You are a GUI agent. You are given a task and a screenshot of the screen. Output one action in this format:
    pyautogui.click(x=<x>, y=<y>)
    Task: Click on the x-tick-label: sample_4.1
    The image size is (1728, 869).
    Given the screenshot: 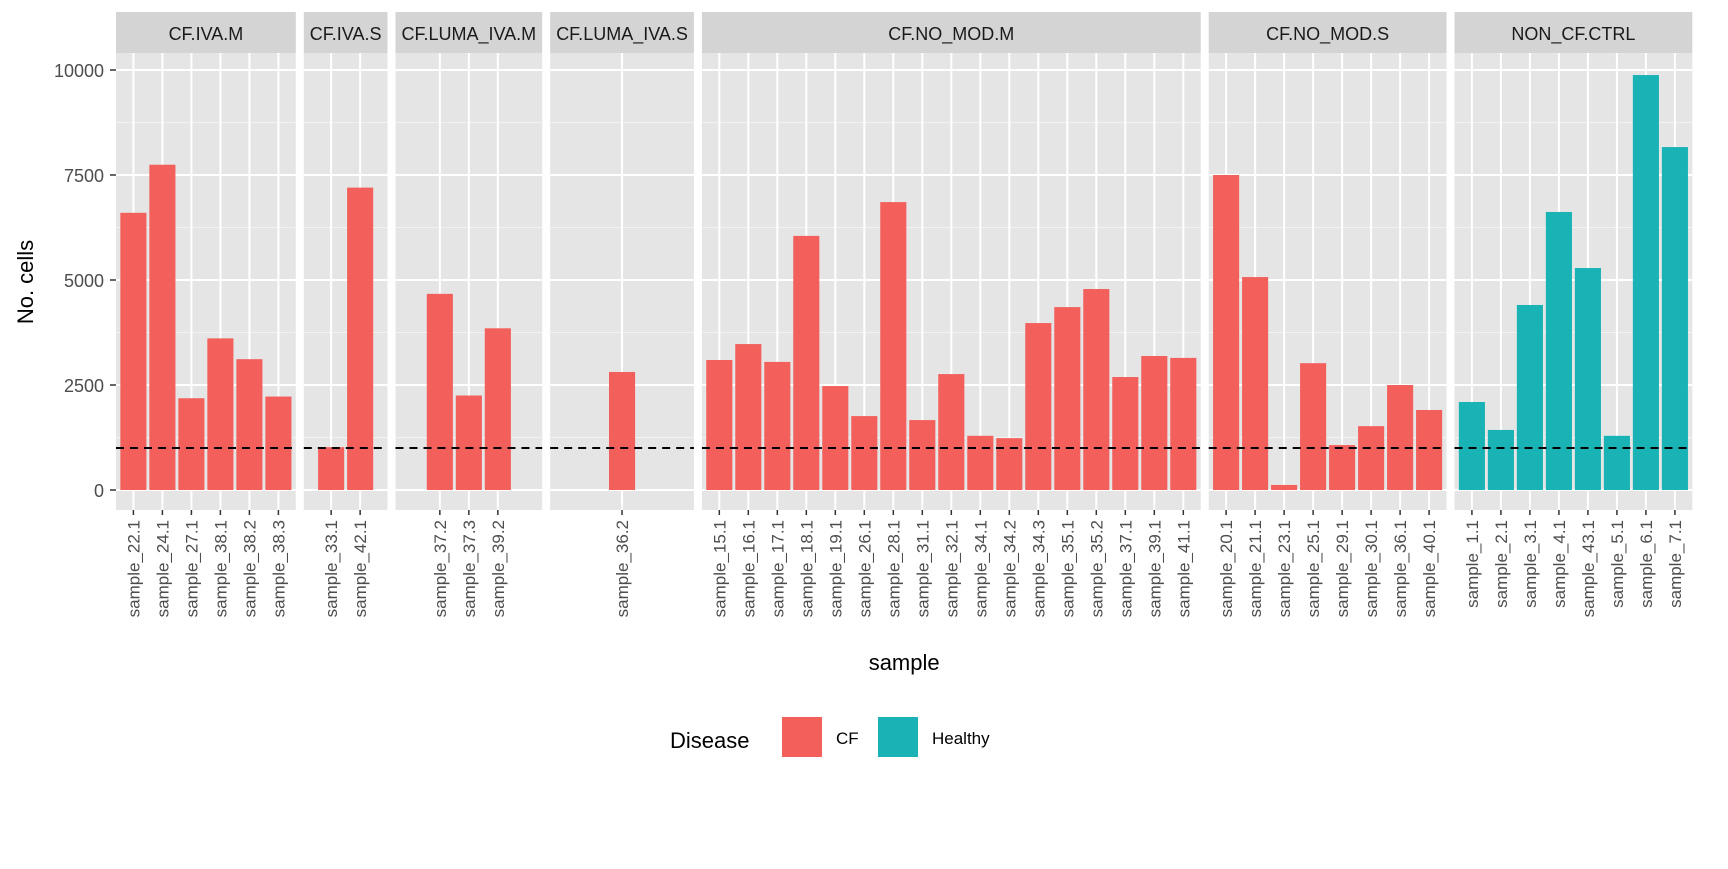 What is the action you would take?
    pyautogui.click(x=1559, y=564)
    